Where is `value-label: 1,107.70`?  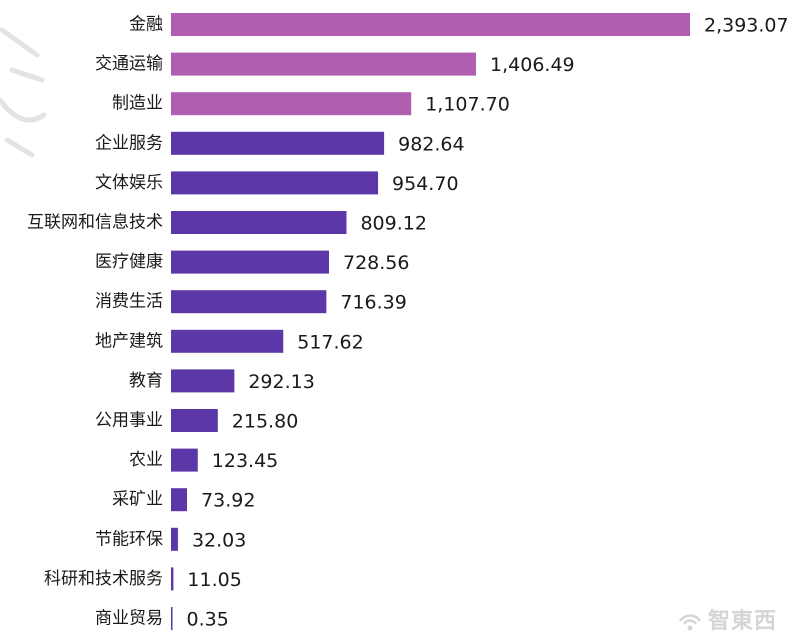 value-label: 1,107.70 is located at coordinates (467, 105).